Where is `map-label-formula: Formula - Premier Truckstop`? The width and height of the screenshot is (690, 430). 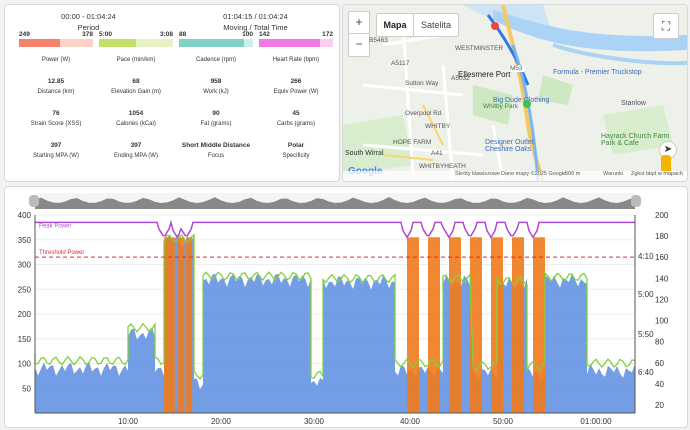
map-label-formula: Formula - Premier Truckstop is located at coordinates (597, 72).